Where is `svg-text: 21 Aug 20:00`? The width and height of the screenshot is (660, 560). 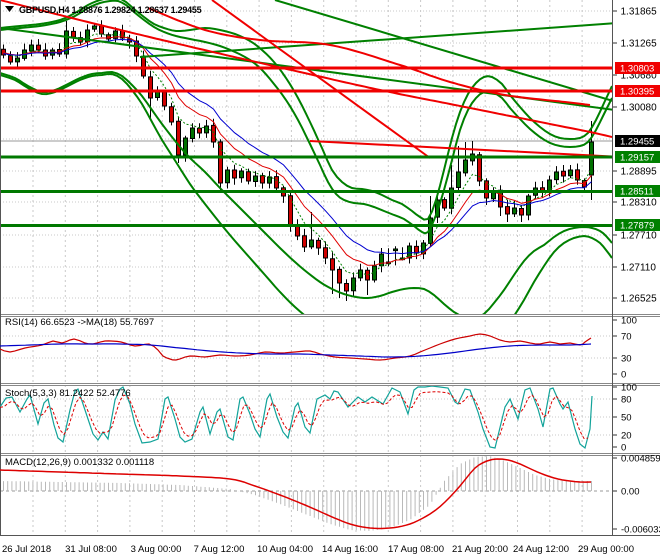
svg-text: 21 Aug 20:00 is located at coordinates (480, 549).